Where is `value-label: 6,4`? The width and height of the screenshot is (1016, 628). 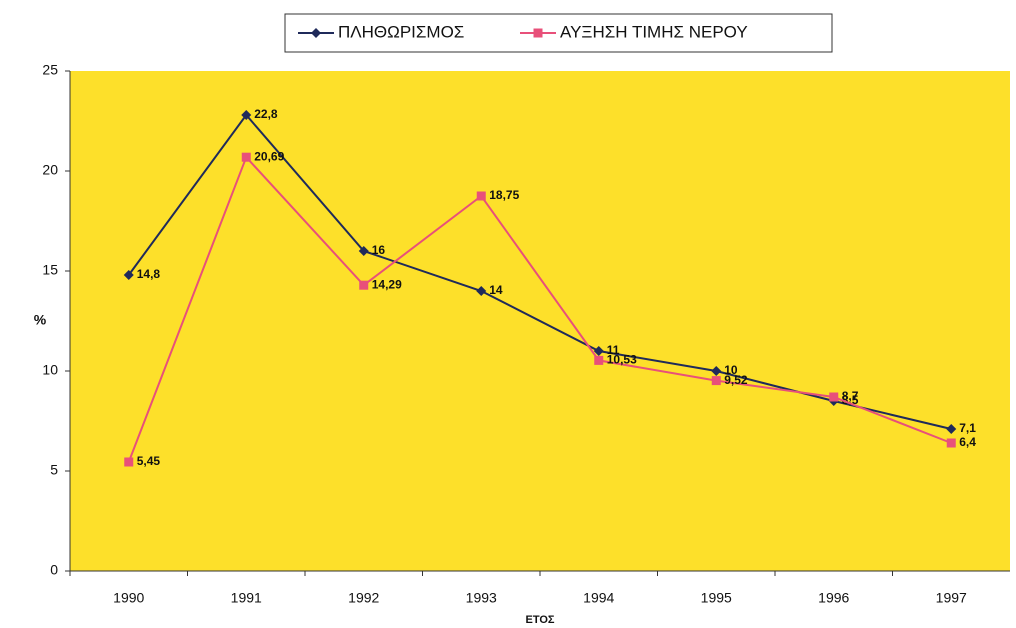
value-label: 6,4 is located at coordinates (967, 442).